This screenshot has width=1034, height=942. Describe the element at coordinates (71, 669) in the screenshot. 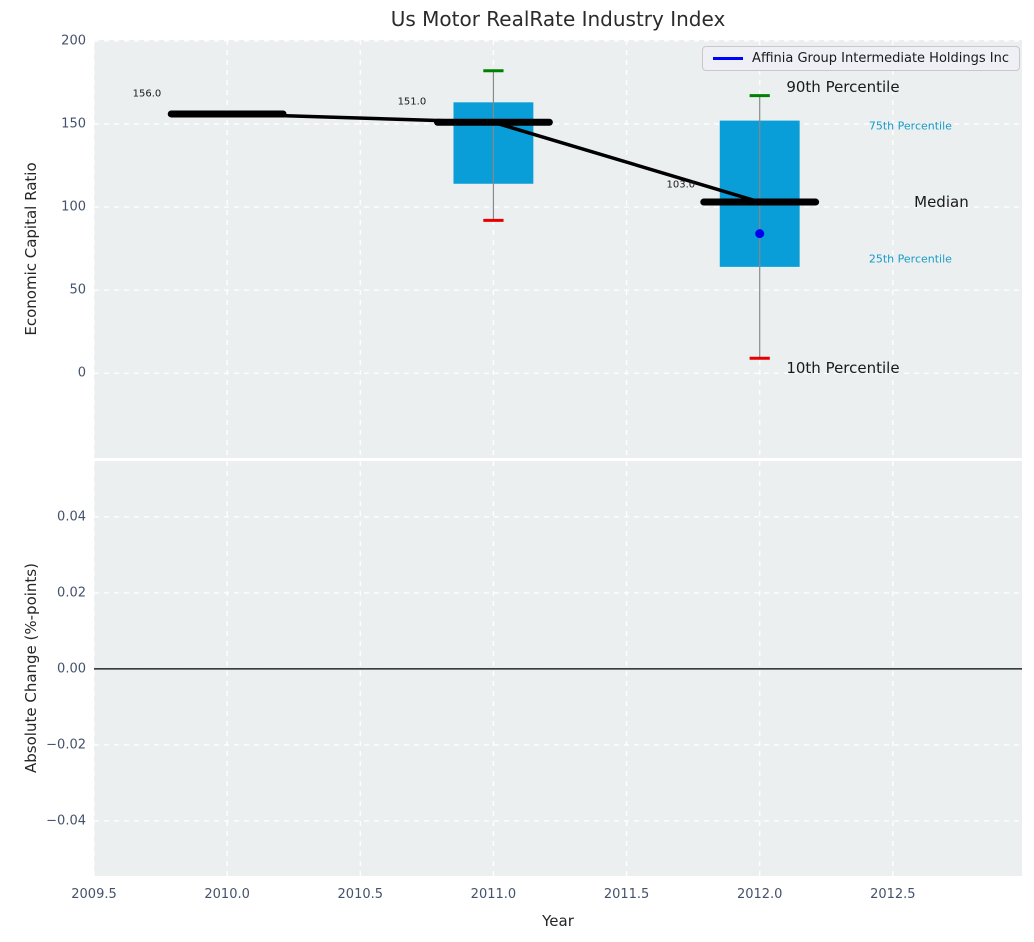

I see `y-tick-label: 0.00` at that location.